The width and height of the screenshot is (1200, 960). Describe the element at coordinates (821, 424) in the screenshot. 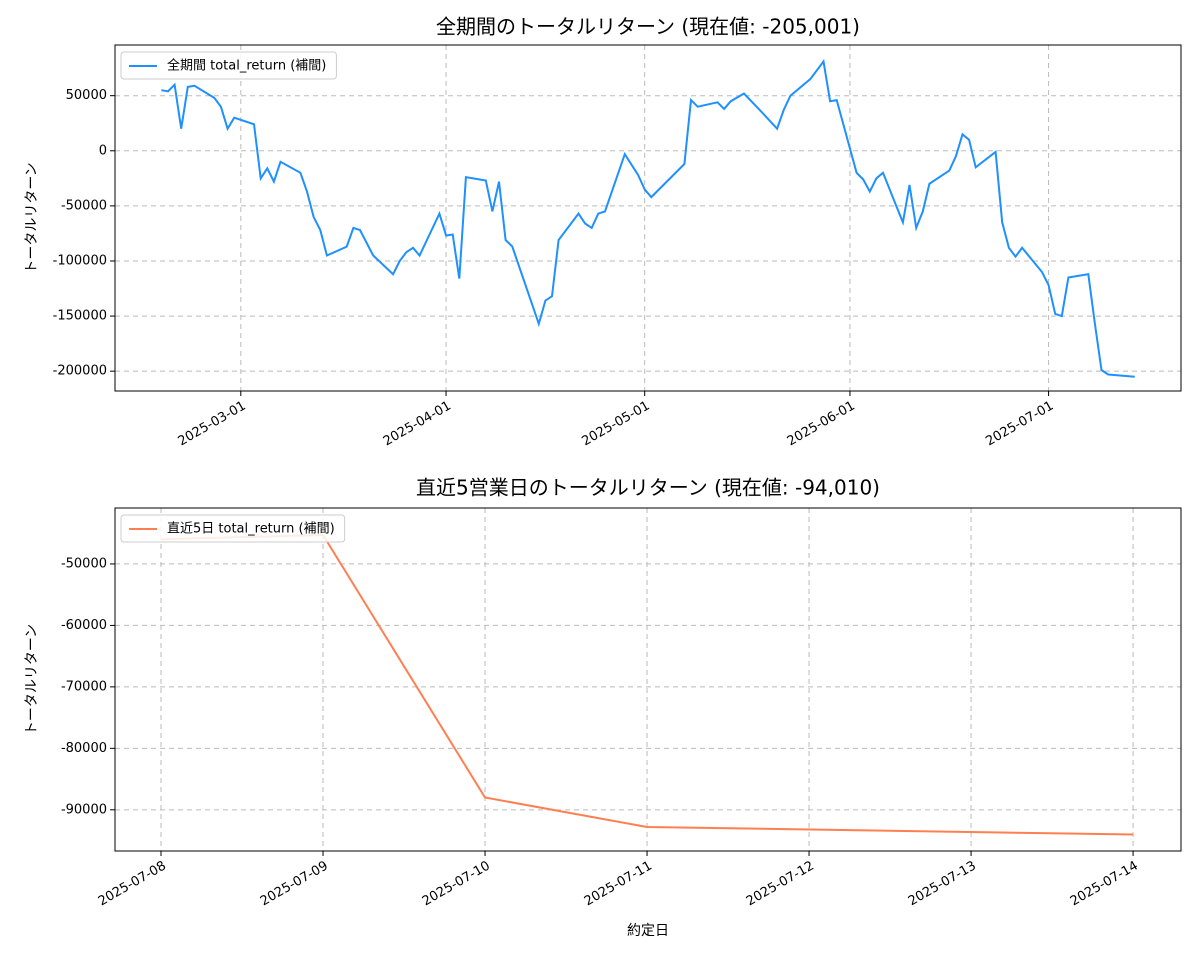

I see `x-tick-label: 2025-06-01` at that location.